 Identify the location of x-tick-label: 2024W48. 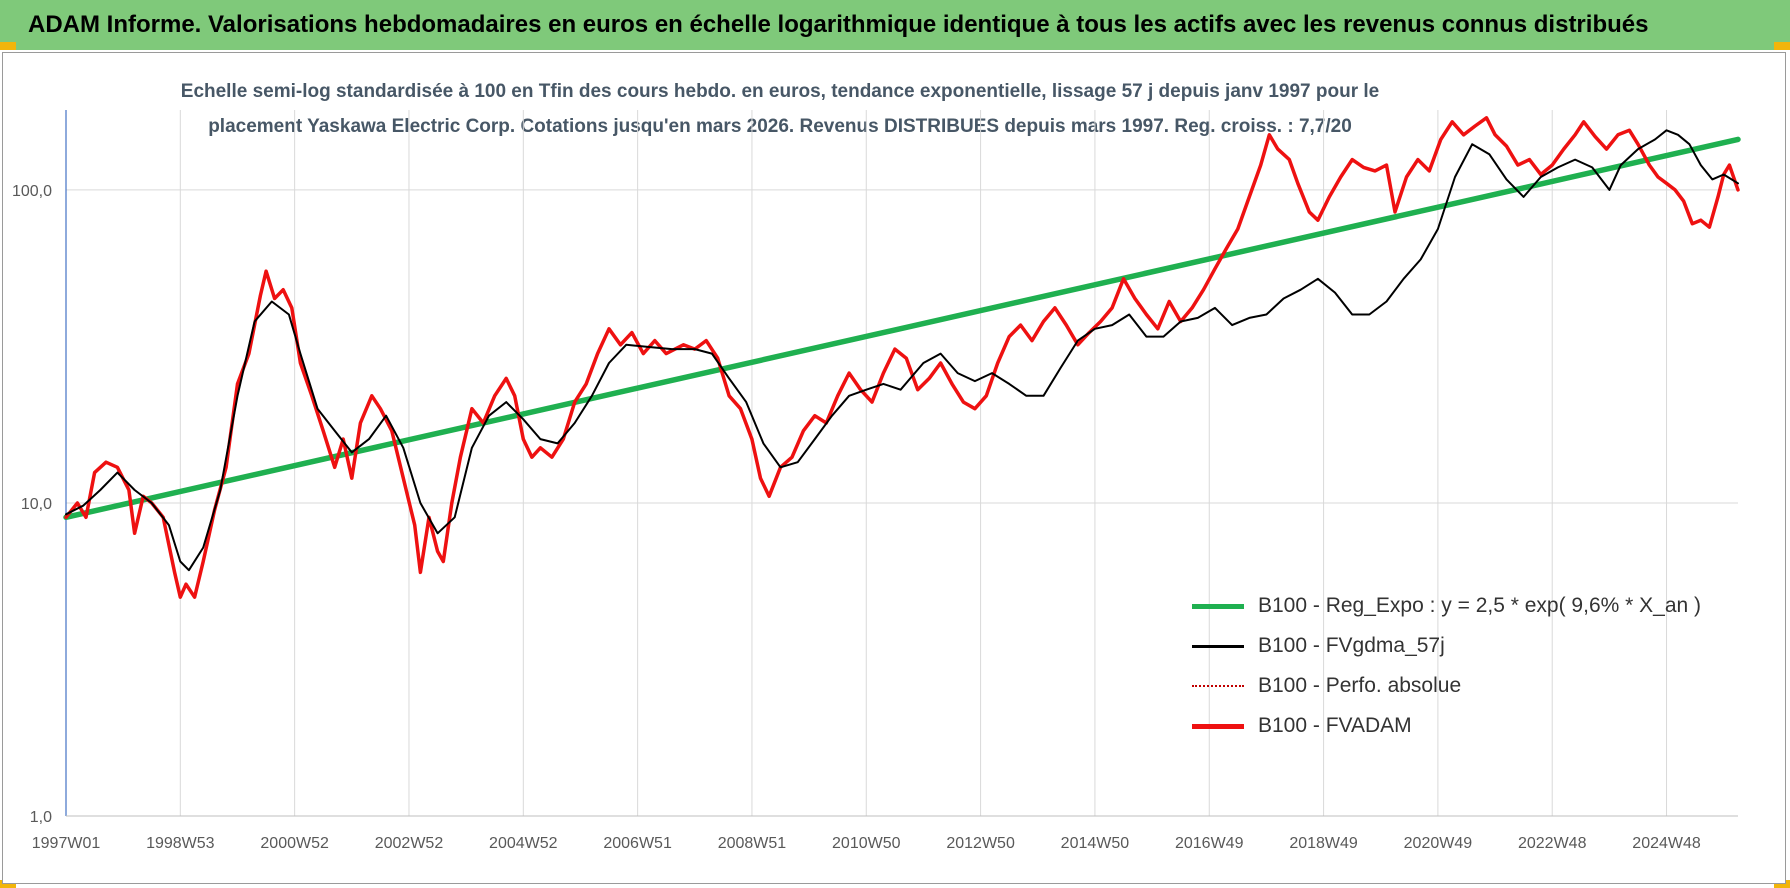
(1666, 843).